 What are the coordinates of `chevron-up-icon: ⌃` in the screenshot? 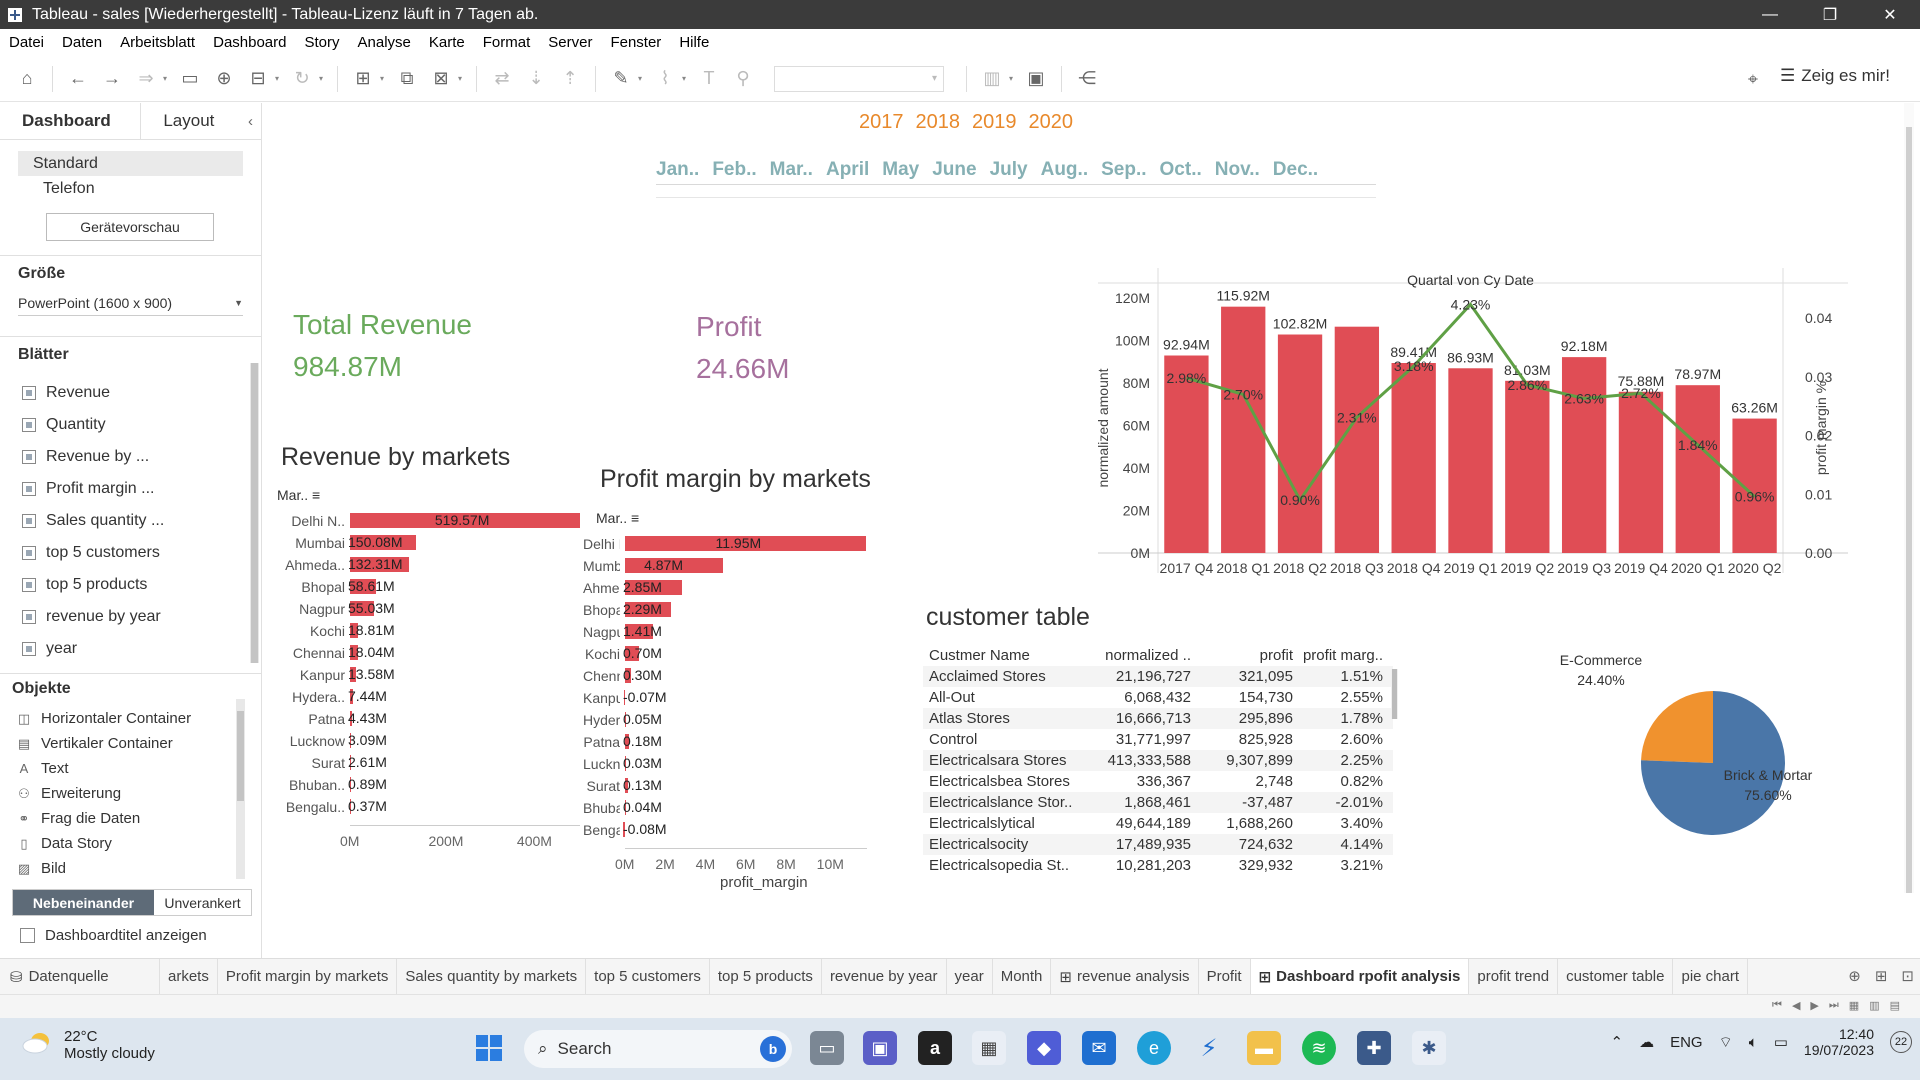 It's located at (1617, 1042).